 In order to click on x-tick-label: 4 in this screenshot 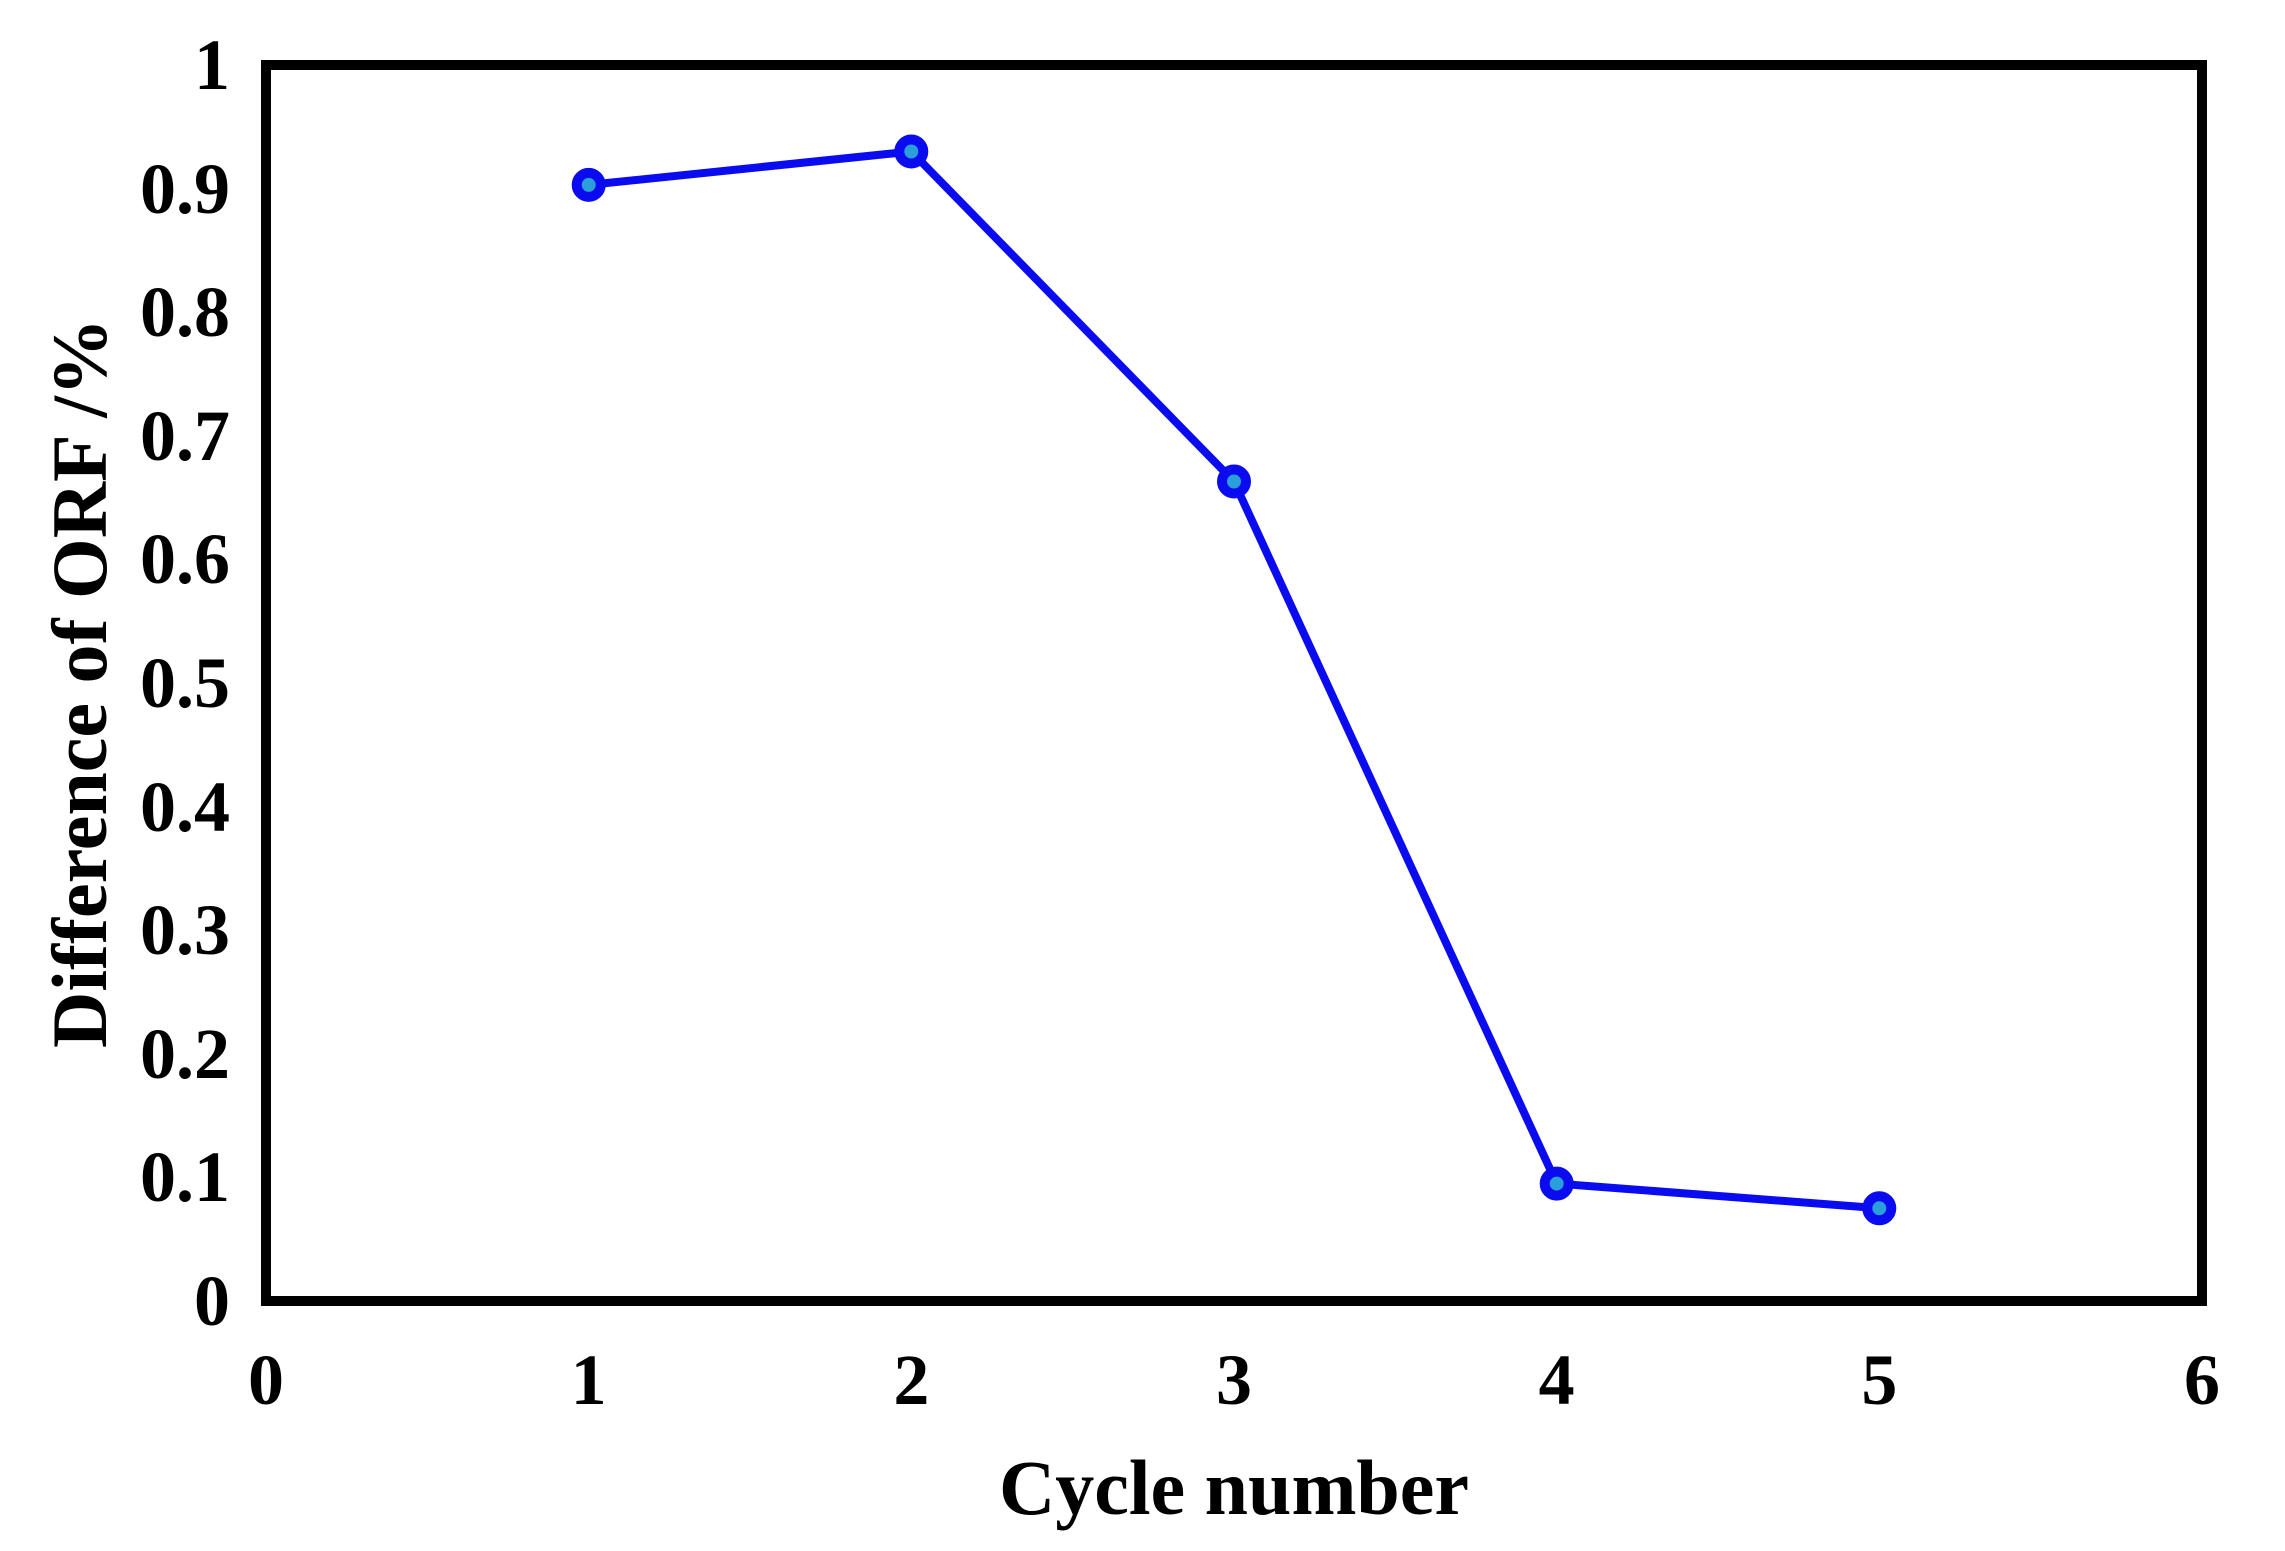, I will do `click(1556, 1380)`.